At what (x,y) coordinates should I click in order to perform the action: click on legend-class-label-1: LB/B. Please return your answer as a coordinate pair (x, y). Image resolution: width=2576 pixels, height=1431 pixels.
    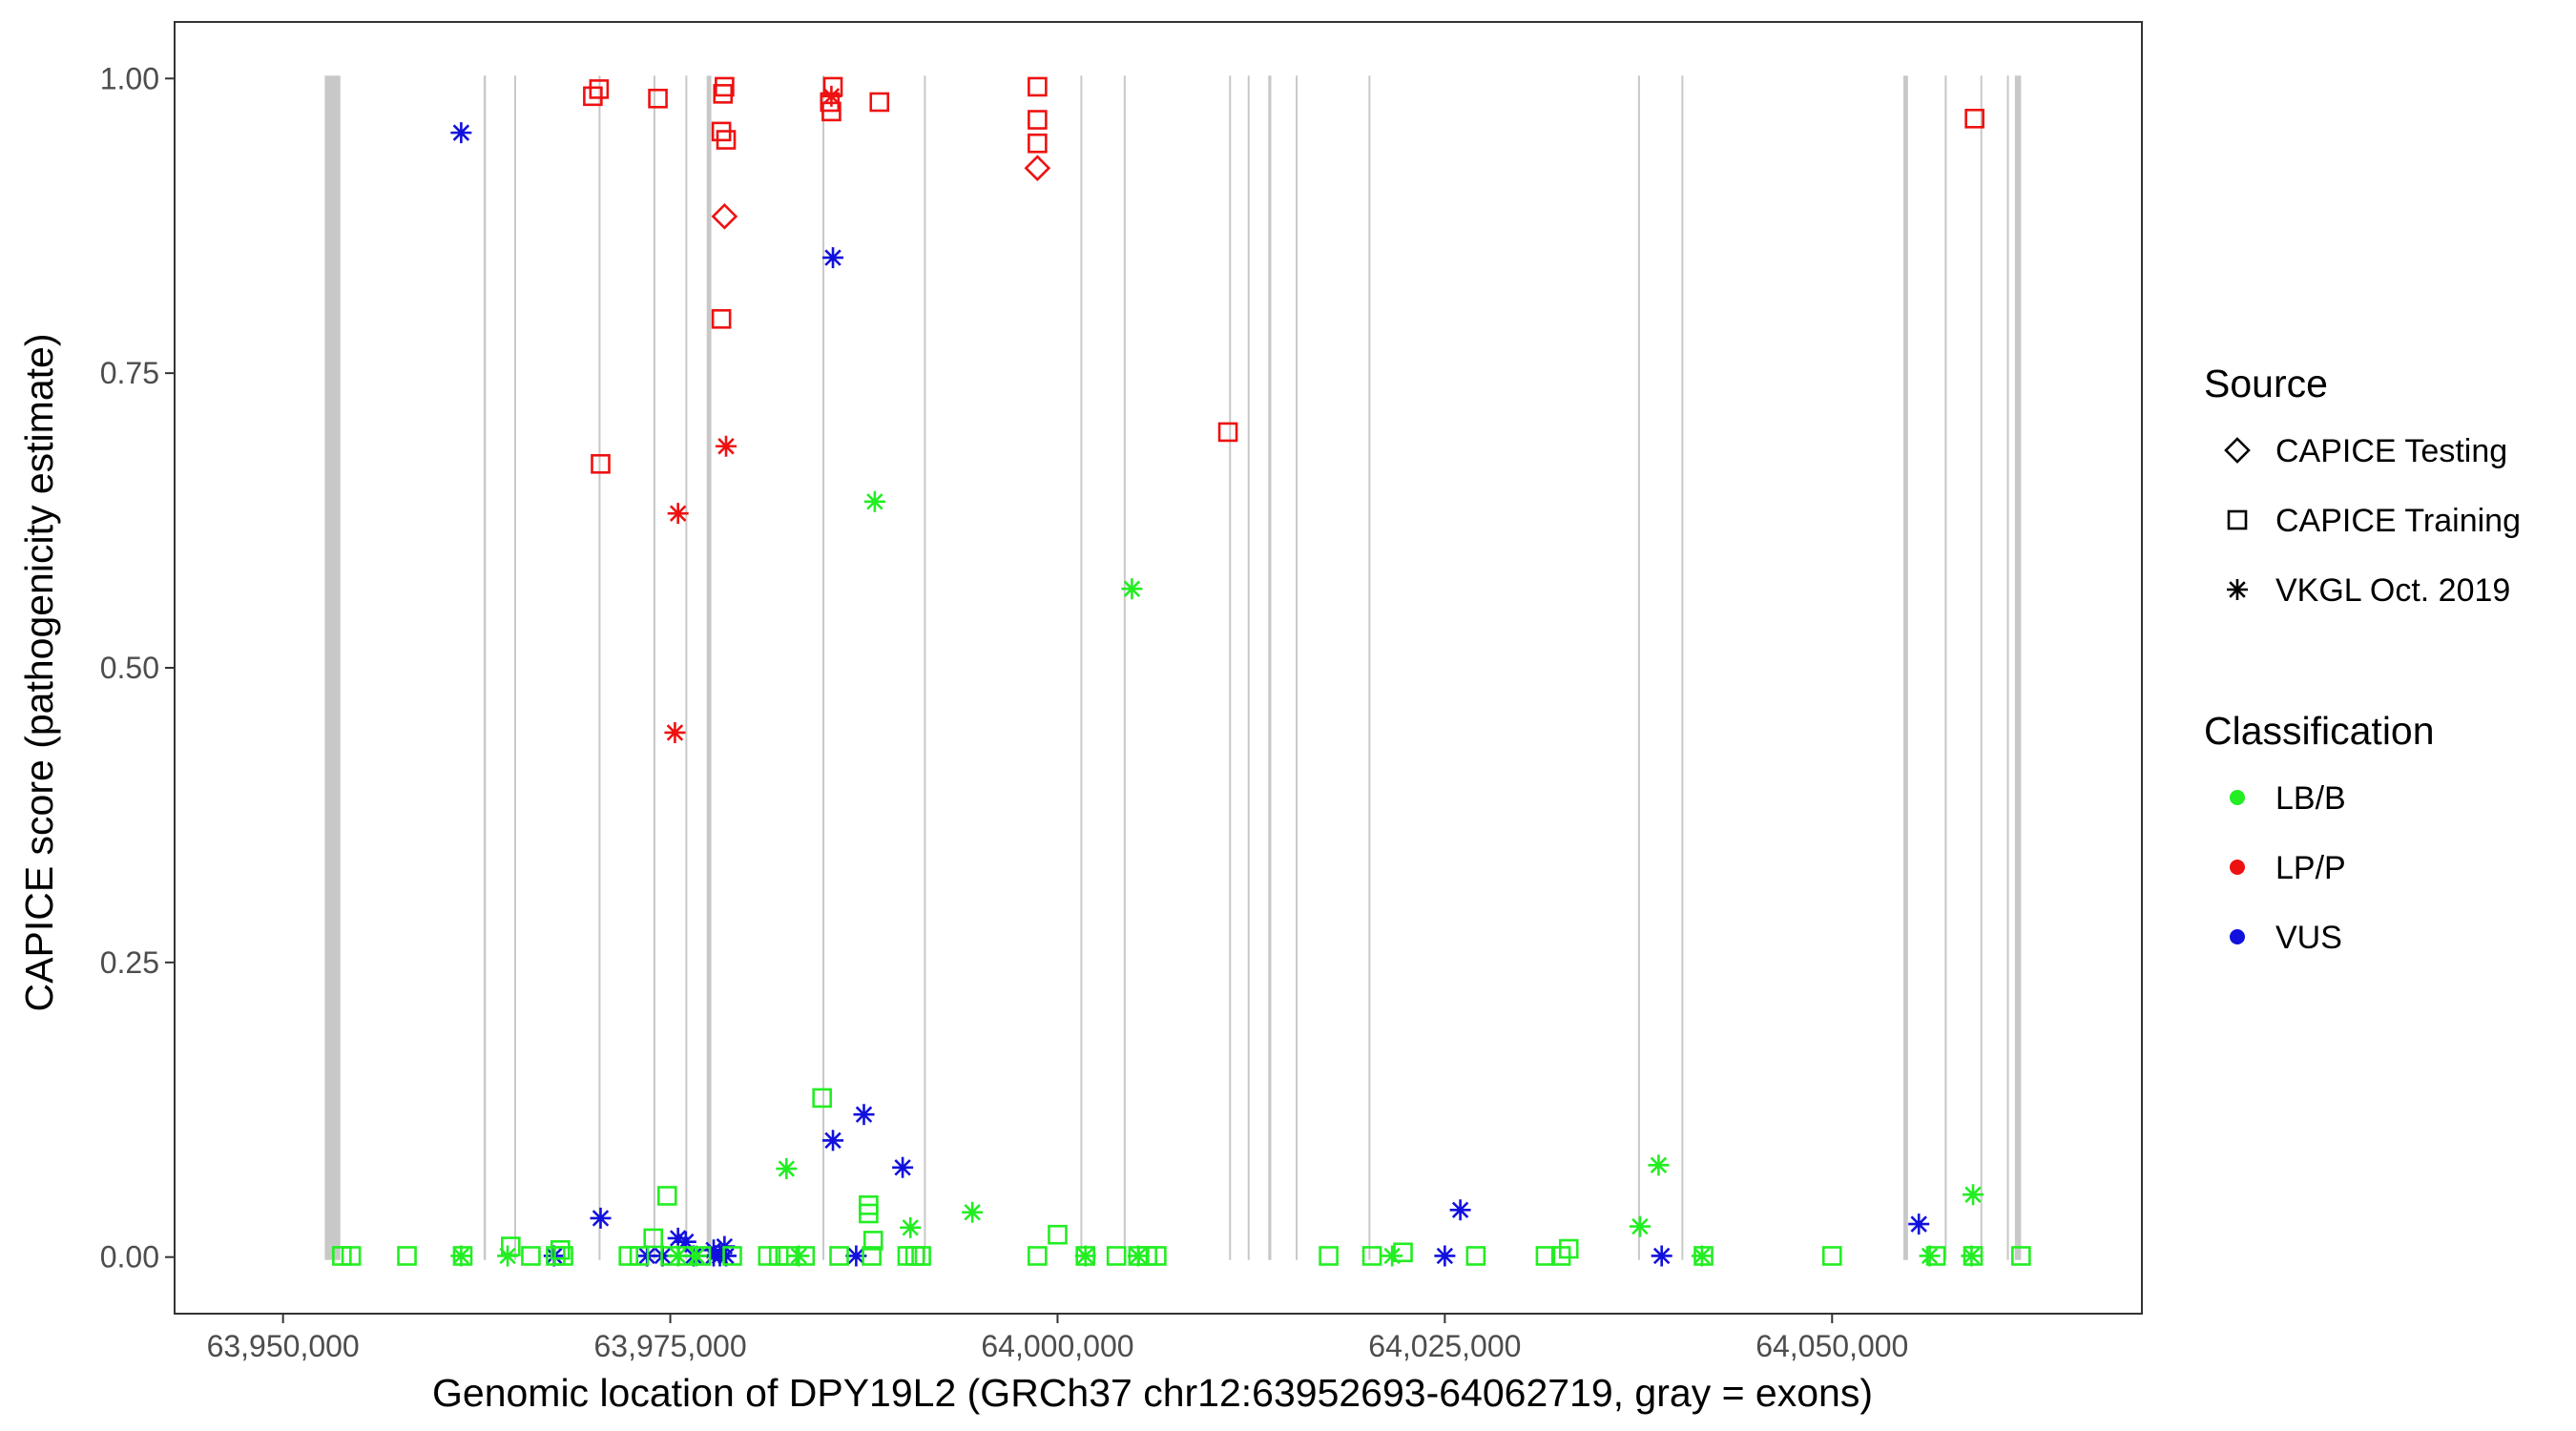
    Looking at the image, I should click on (2310, 798).